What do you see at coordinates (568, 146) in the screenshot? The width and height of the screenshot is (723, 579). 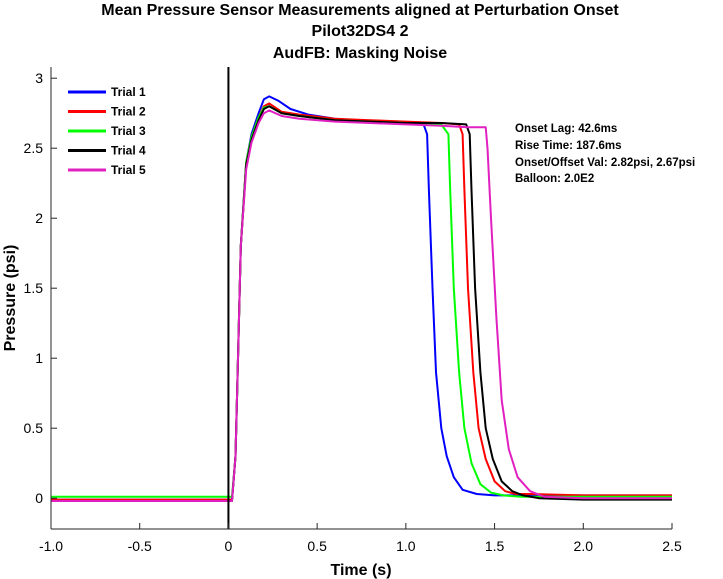 I see `annotation-rise-time: Rise Time: 187.6ms` at bounding box center [568, 146].